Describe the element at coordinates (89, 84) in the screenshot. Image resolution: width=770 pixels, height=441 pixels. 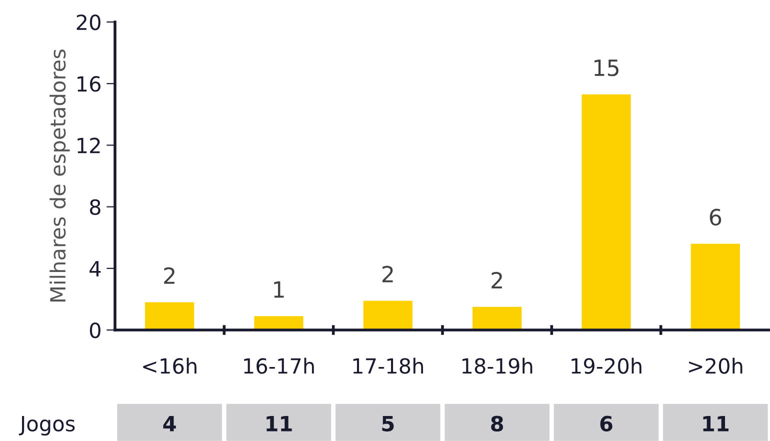
I see `y-tick-label: 16` at that location.